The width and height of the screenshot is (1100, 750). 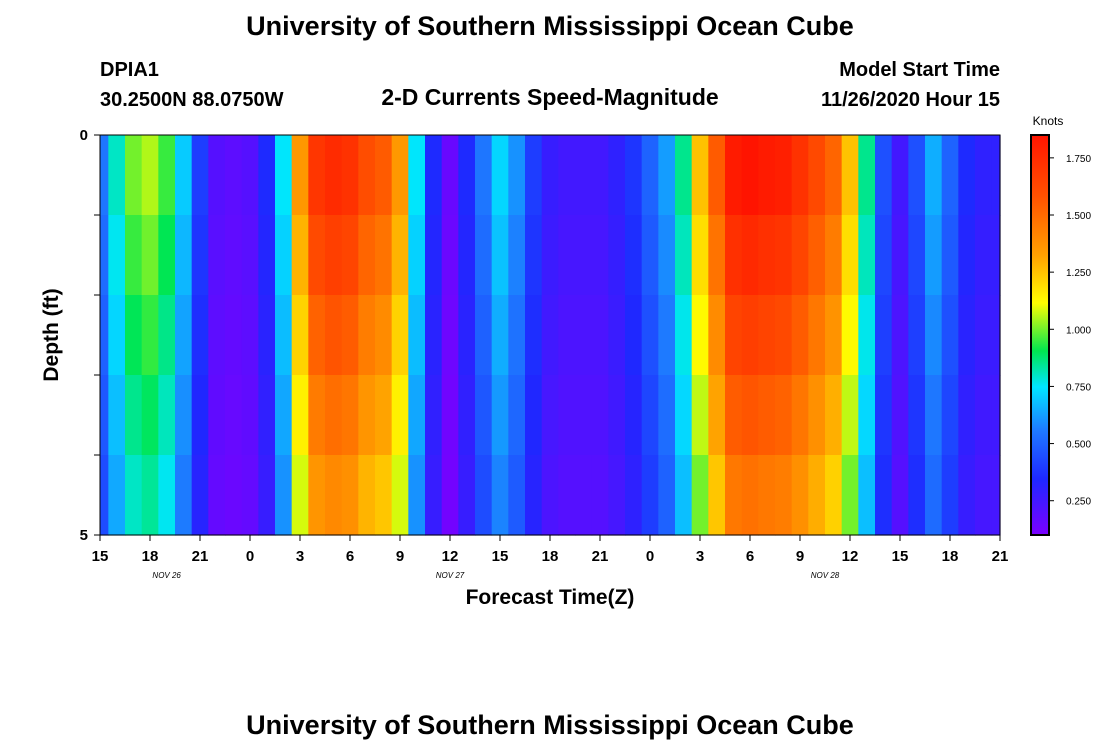 I want to click on x-tick-label: 15, so click(x=900, y=556).